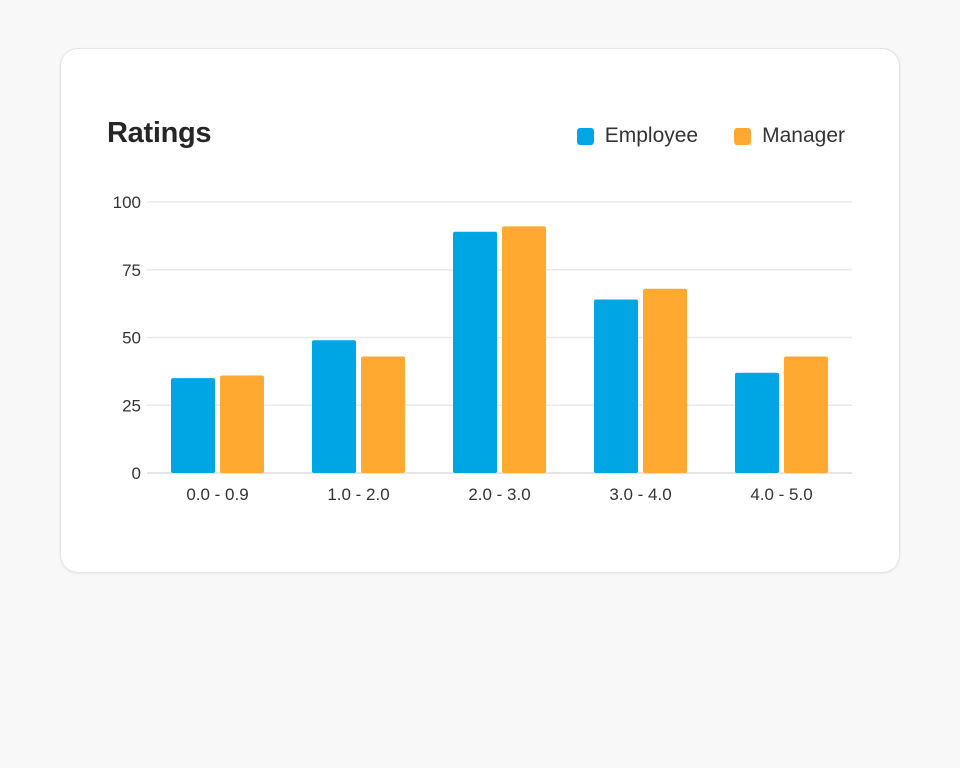 The height and width of the screenshot is (768, 960). What do you see at coordinates (131, 338) in the screenshot?
I see `y-tick-label: 50` at bounding box center [131, 338].